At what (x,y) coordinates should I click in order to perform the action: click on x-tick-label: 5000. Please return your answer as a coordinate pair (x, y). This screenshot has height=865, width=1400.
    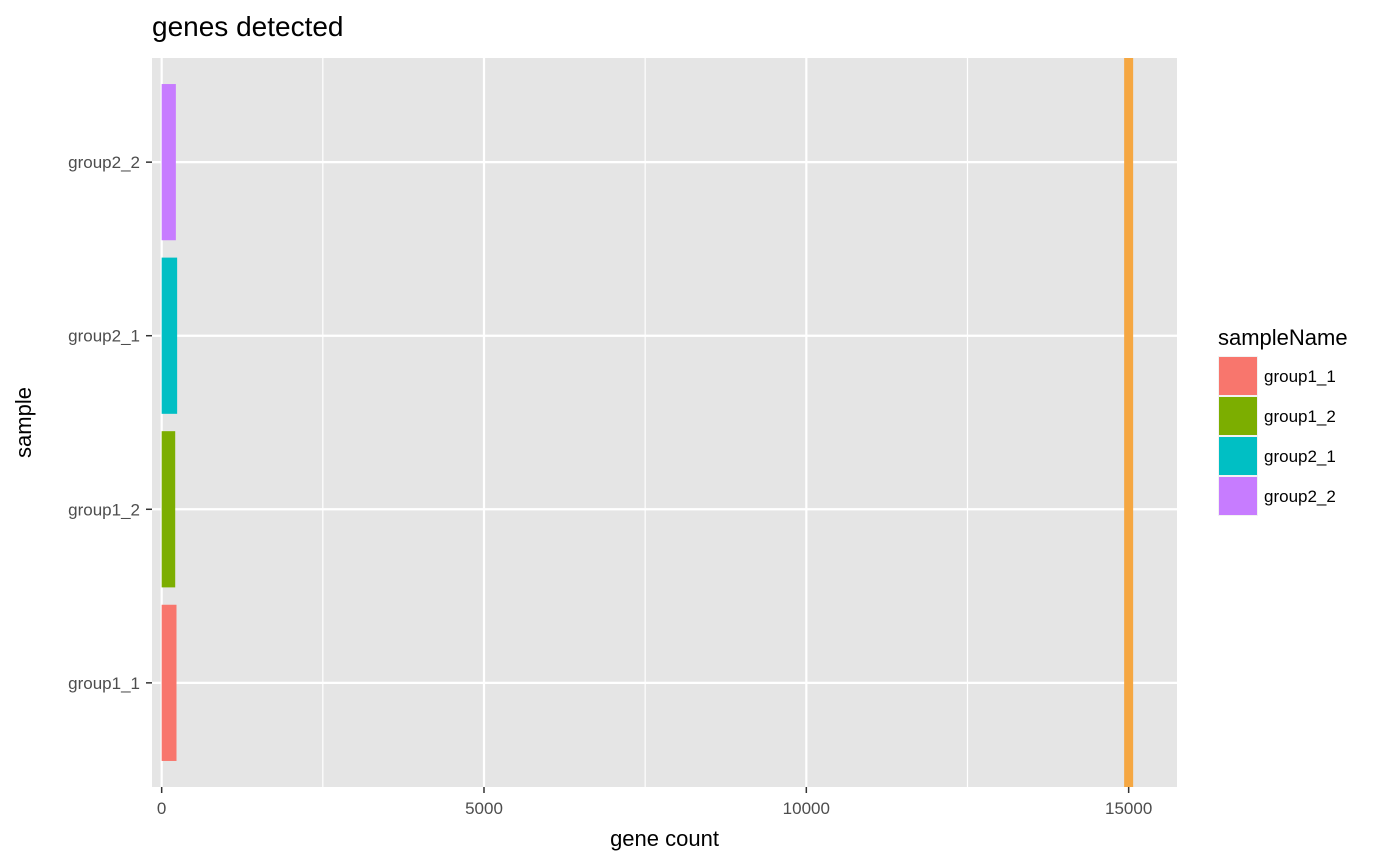
    Looking at the image, I should click on (484, 808).